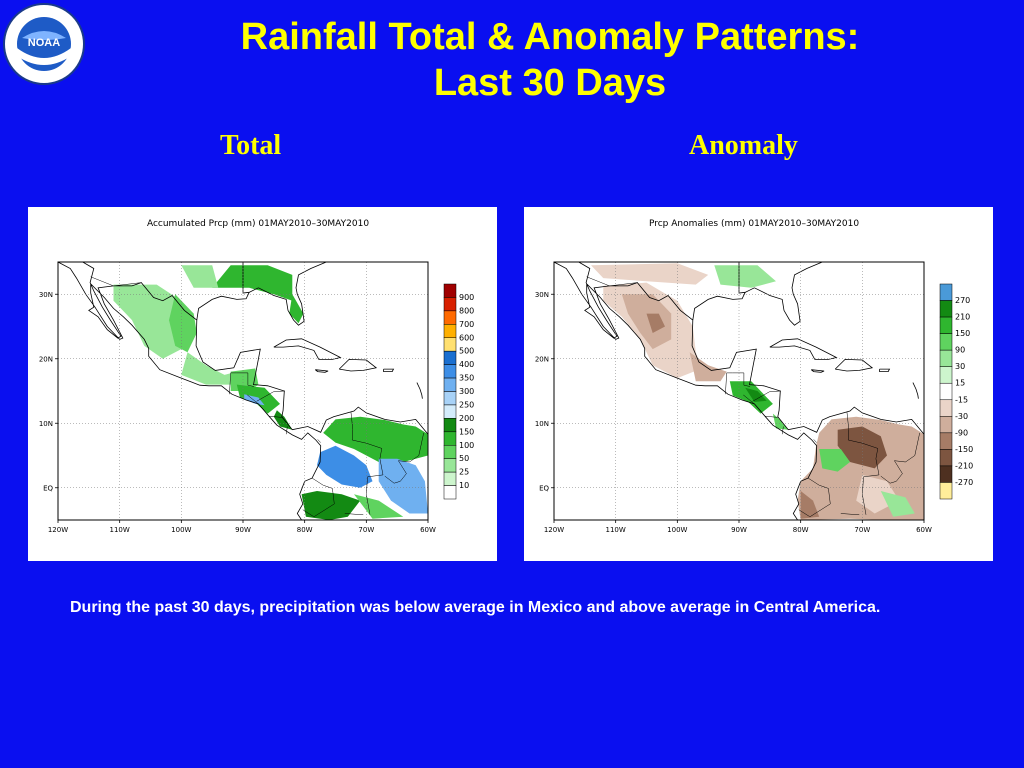 This screenshot has height=768, width=1024. I want to click on legend-label: -270, so click(964, 482).